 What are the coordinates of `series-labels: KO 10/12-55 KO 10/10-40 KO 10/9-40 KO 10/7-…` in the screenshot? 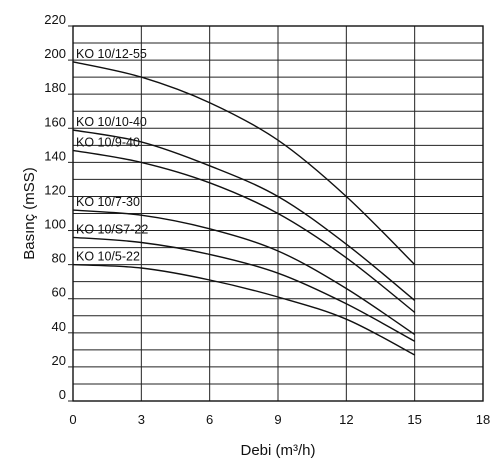 It's located at (112, 155).